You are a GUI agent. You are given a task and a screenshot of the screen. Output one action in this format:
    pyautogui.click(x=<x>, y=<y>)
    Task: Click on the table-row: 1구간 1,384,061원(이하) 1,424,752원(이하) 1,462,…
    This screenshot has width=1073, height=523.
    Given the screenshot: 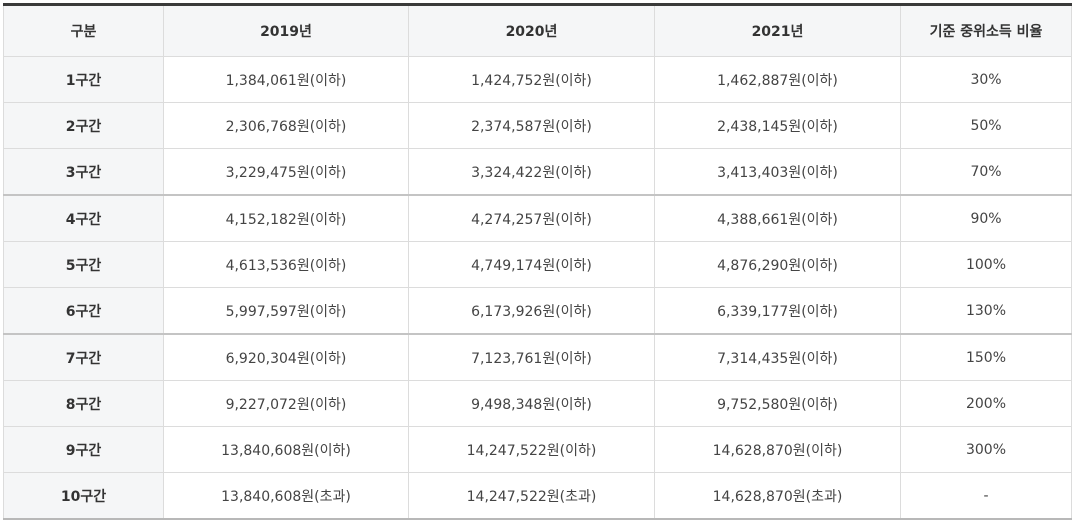 What is the action you would take?
    pyautogui.click(x=537, y=79)
    